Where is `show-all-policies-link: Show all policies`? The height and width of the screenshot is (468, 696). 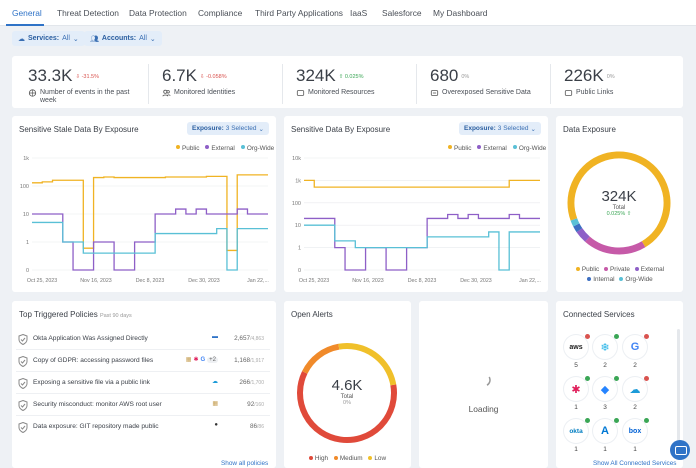
show-all-policies-link: Show all policies is located at coordinates (245, 463).